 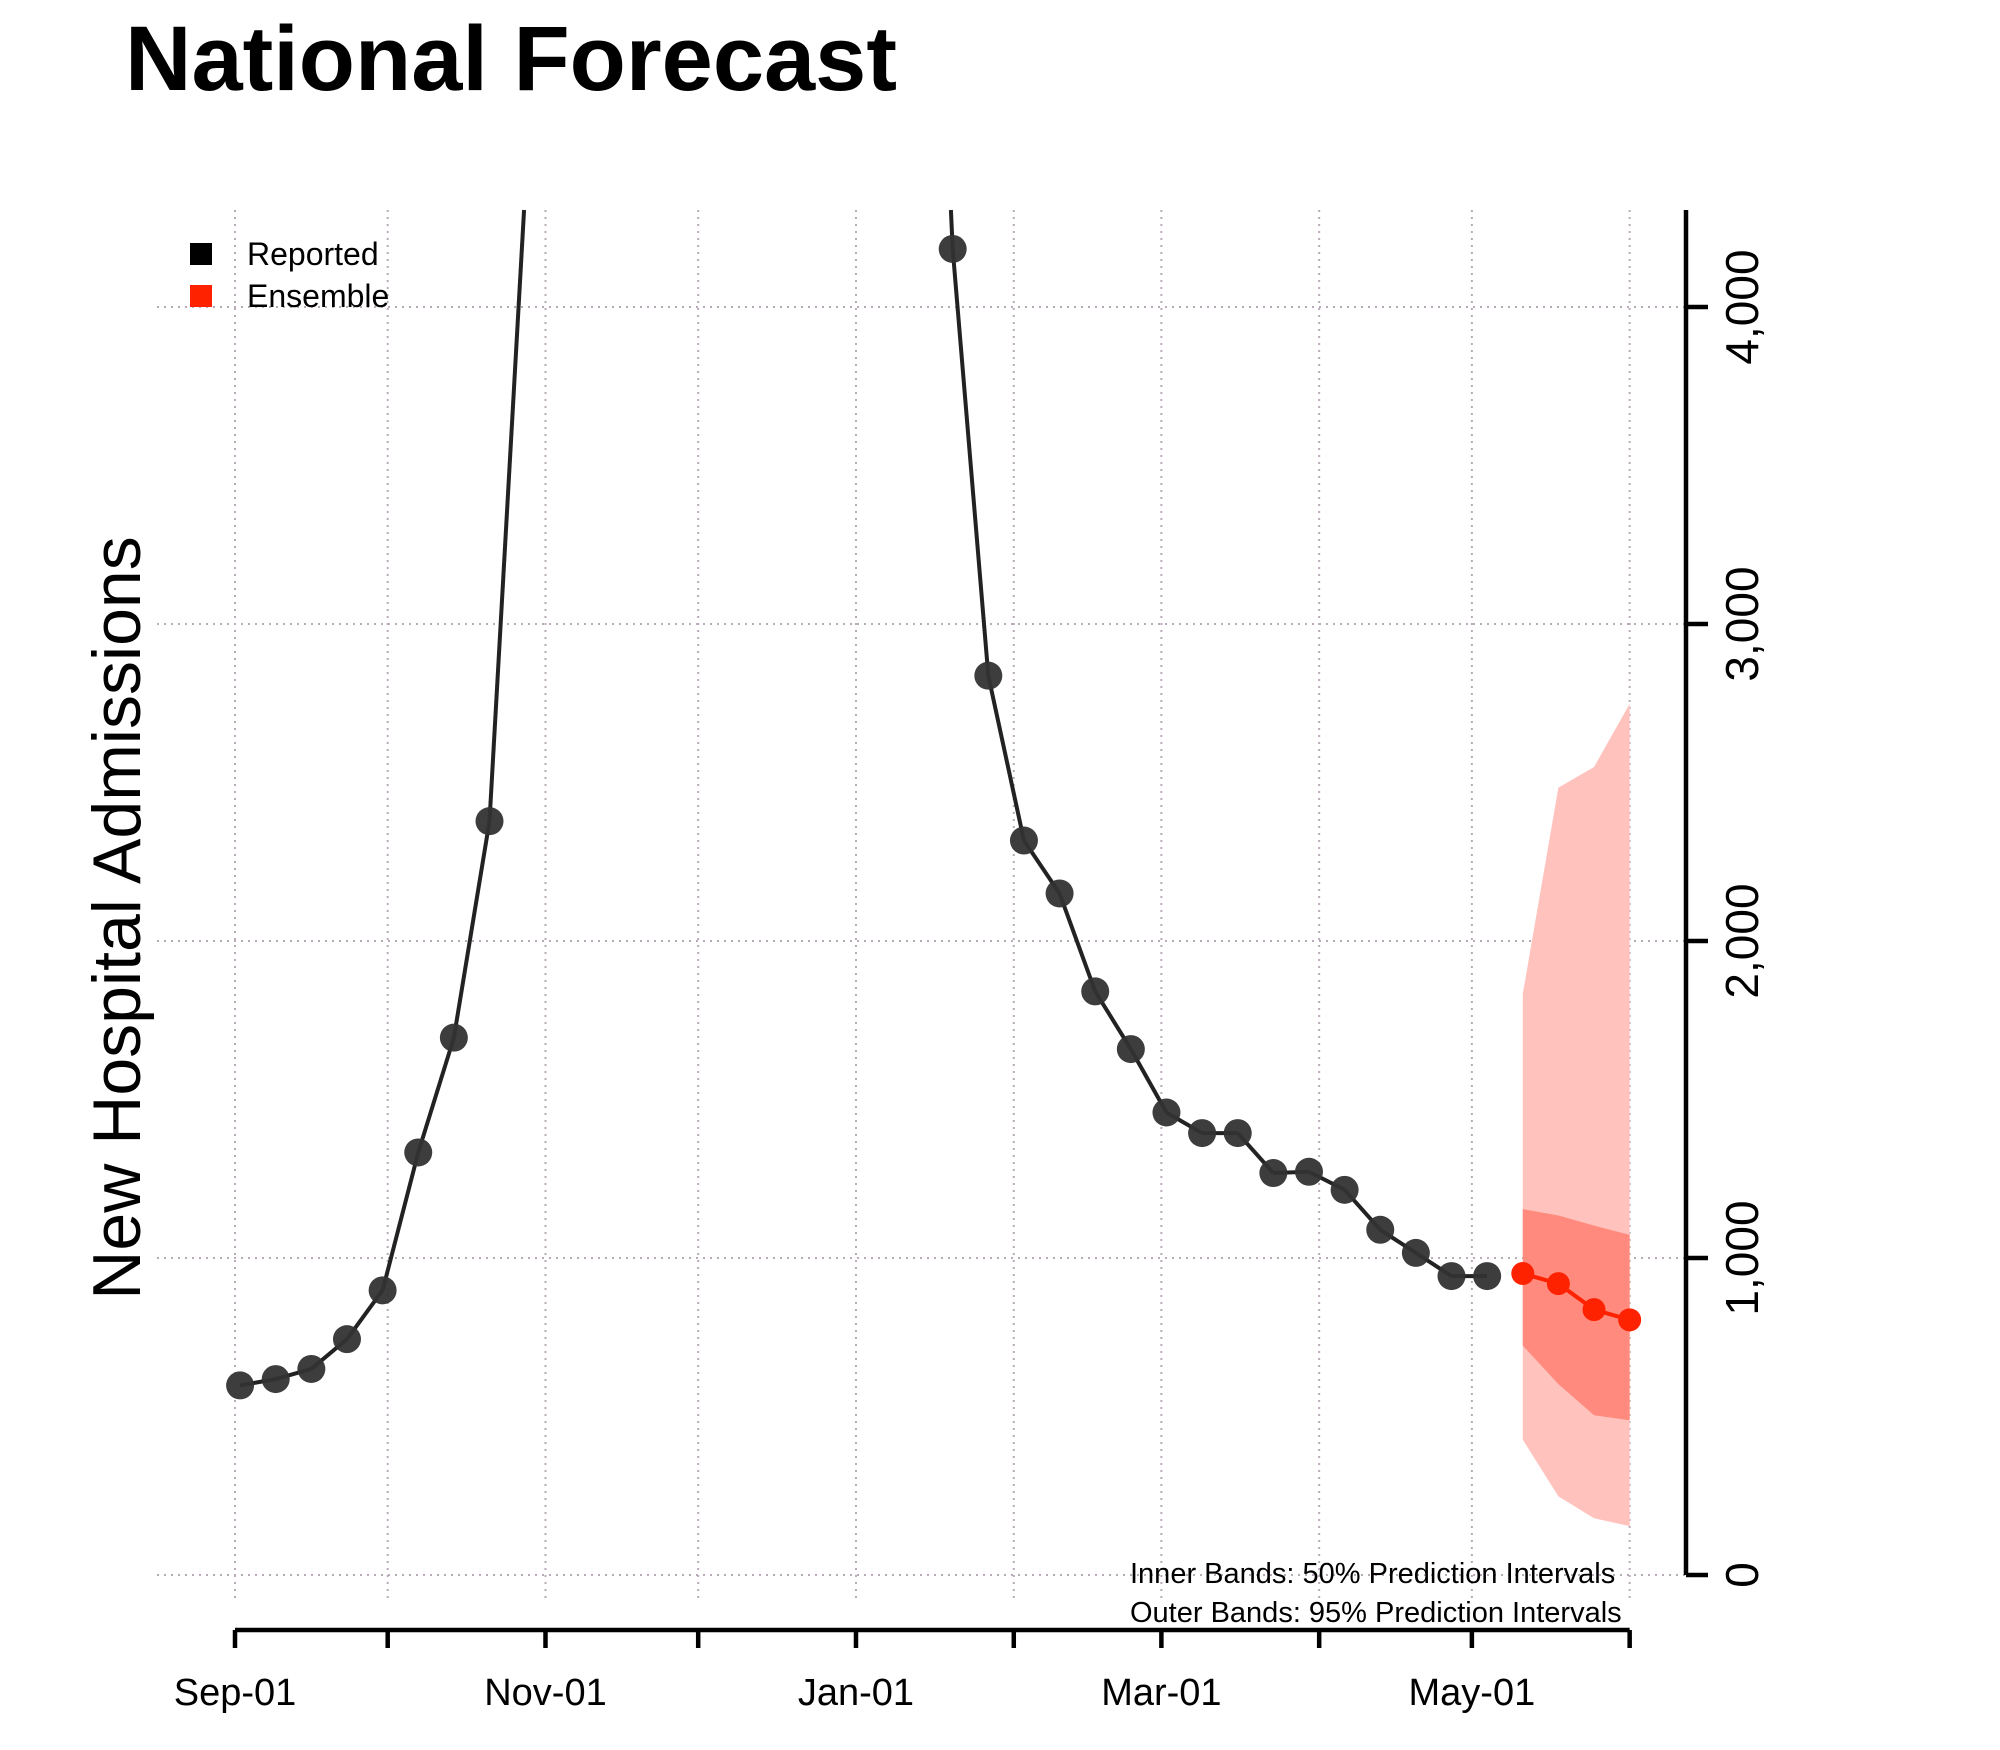 What do you see at coordinates (1372, 1574) in the screenshot?
I see `annotation-inner-bands: Inner Bands: 50% Prediction Intervals` at bounding box center [1372, 1574].